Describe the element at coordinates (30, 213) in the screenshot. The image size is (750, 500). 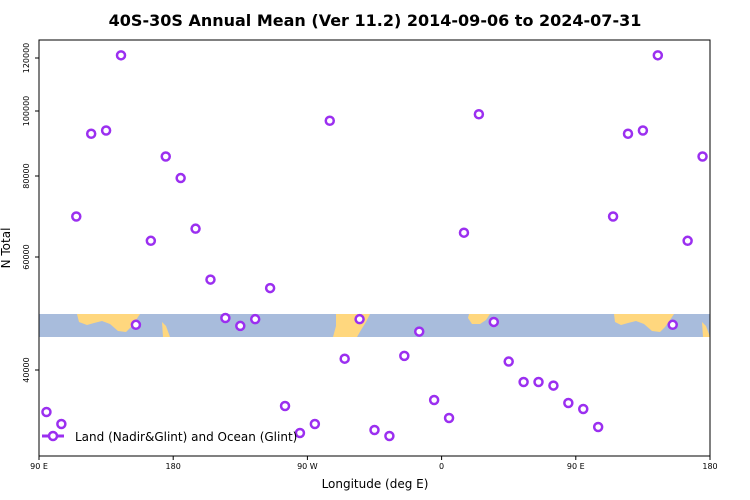
I see `y-axis: 40000 60000 80000 100000 120000` at that location.